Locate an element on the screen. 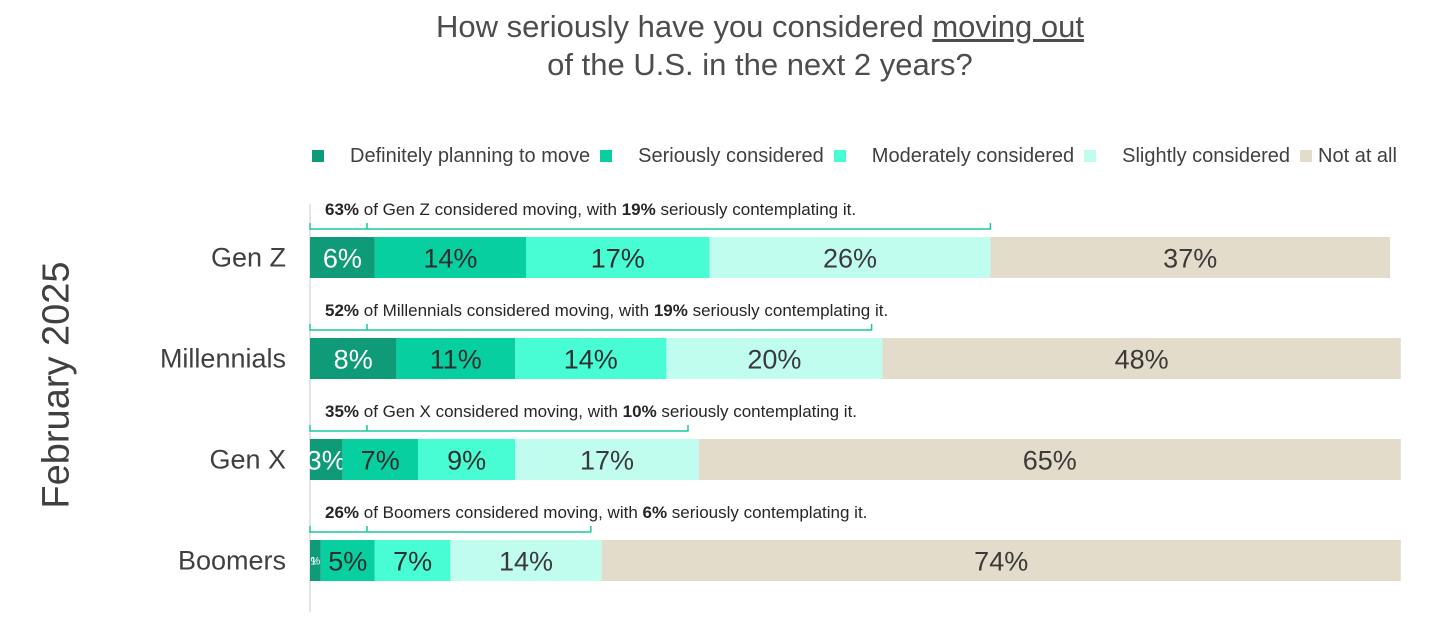 The image size is (1456, 632). legend-swatch-moderately is located at coordinates (839, 156).